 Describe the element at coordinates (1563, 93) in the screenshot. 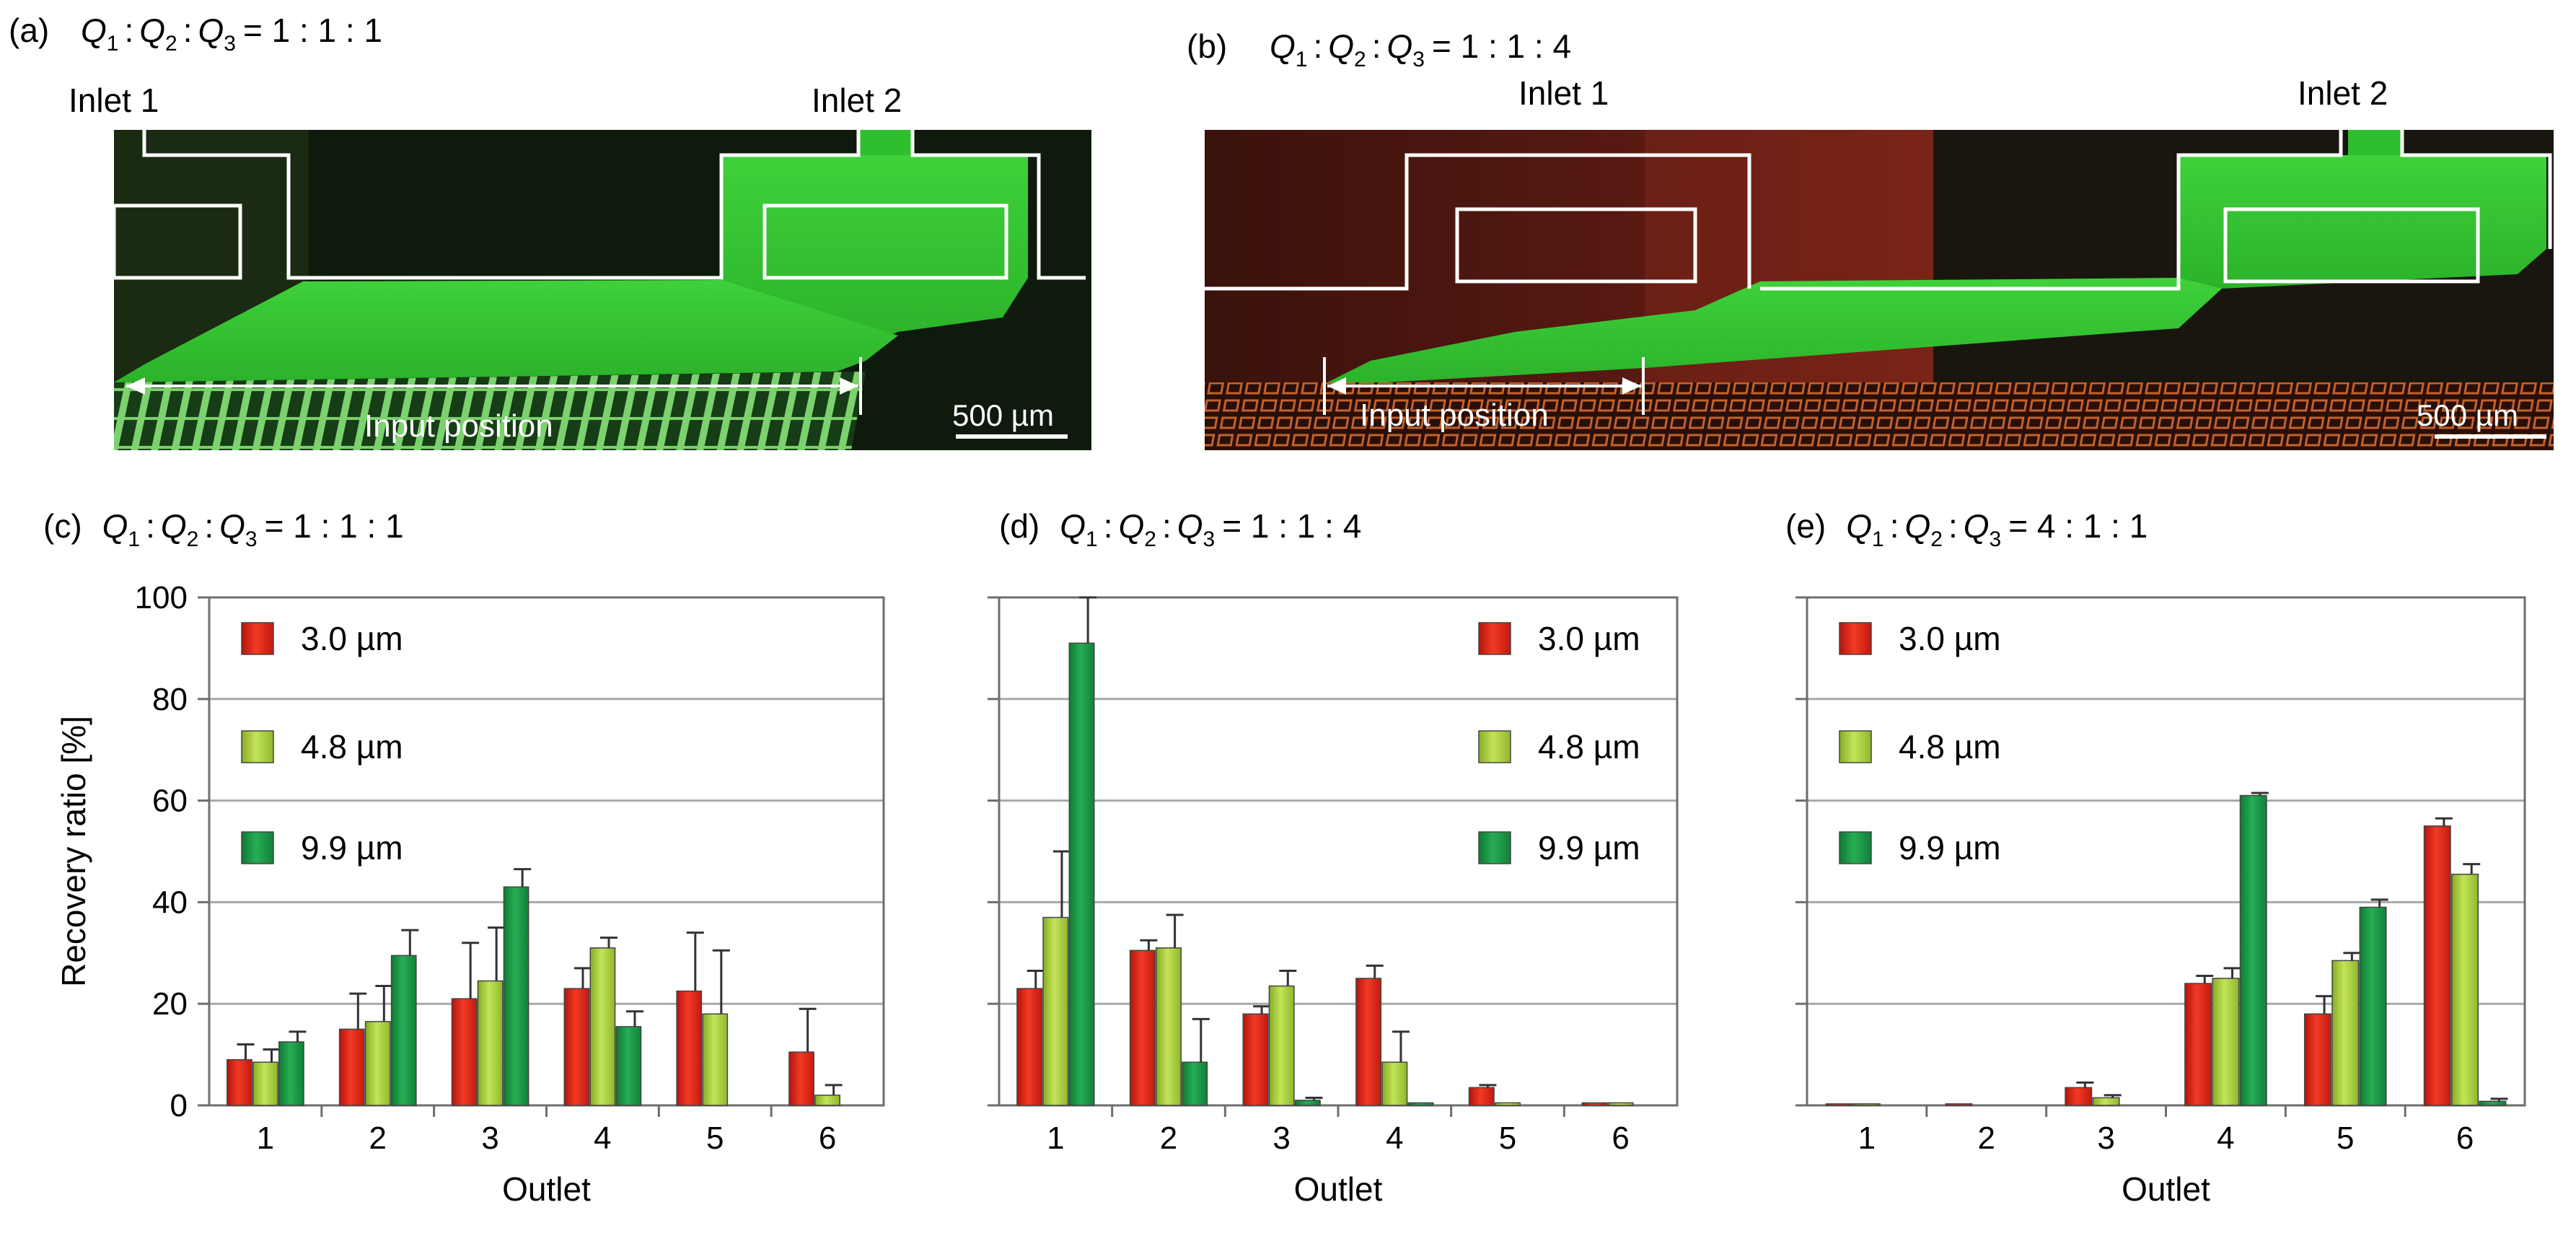

I see `panel-b-inlet1: Inlet 1` at that location.